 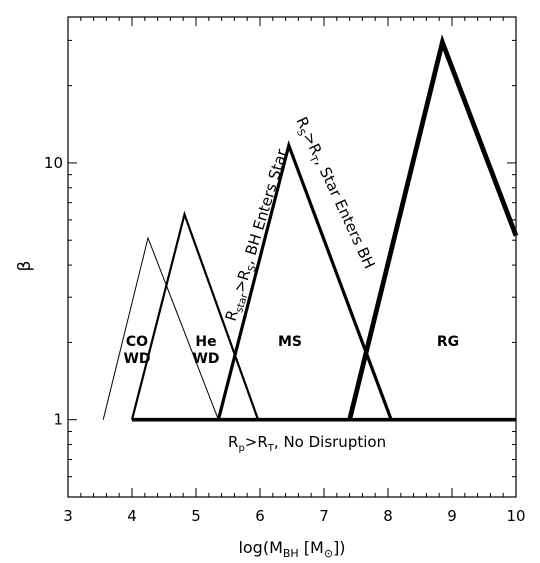 I want to click on he-label-line2: WD, so click(x=205, y=359).